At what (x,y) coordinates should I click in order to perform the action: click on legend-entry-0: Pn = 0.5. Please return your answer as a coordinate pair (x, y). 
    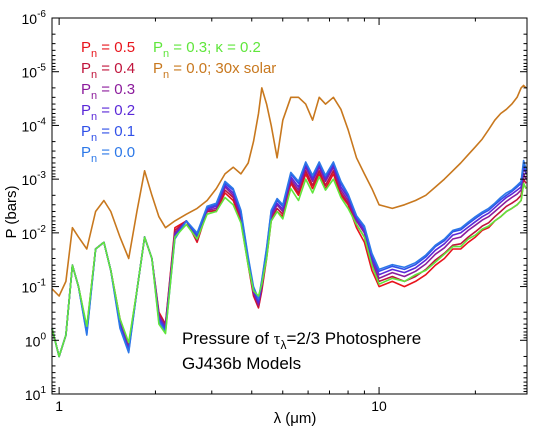
    Looking at the image, I should click on (108, 49).